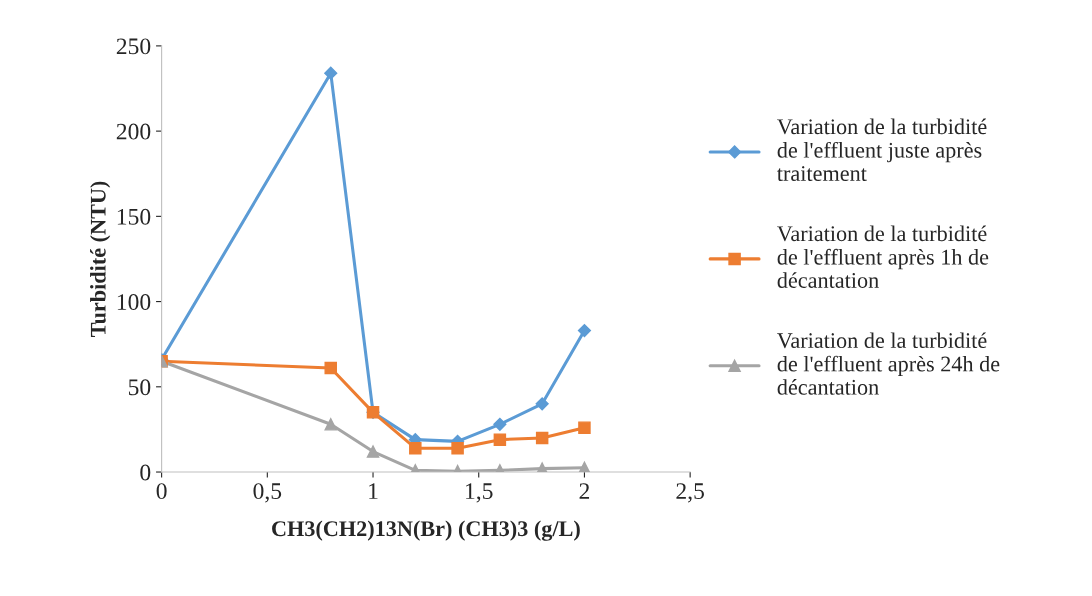 The width and height of the screenshot is (1092, 596). Describe the element at coordinates (161, 491) in the screenshot. I see `x-tick-label: 0` at that location.